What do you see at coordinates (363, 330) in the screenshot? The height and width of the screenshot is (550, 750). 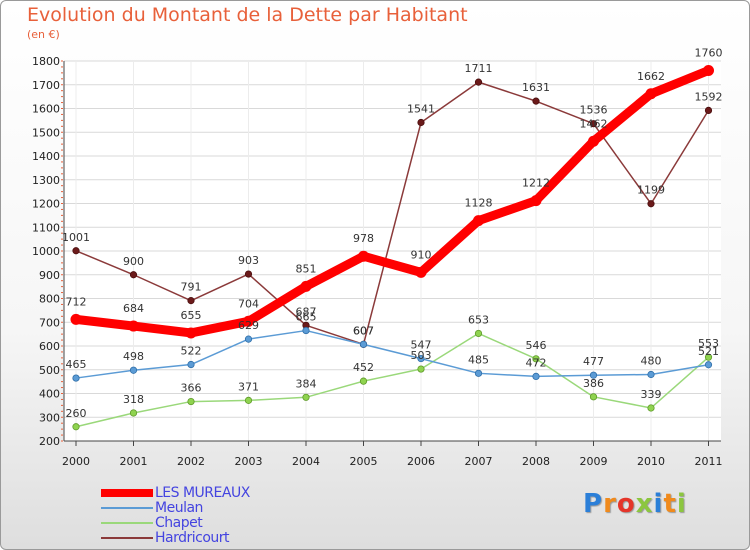 I see `data-label-meulan: 607` at bounding box center [363, 330].